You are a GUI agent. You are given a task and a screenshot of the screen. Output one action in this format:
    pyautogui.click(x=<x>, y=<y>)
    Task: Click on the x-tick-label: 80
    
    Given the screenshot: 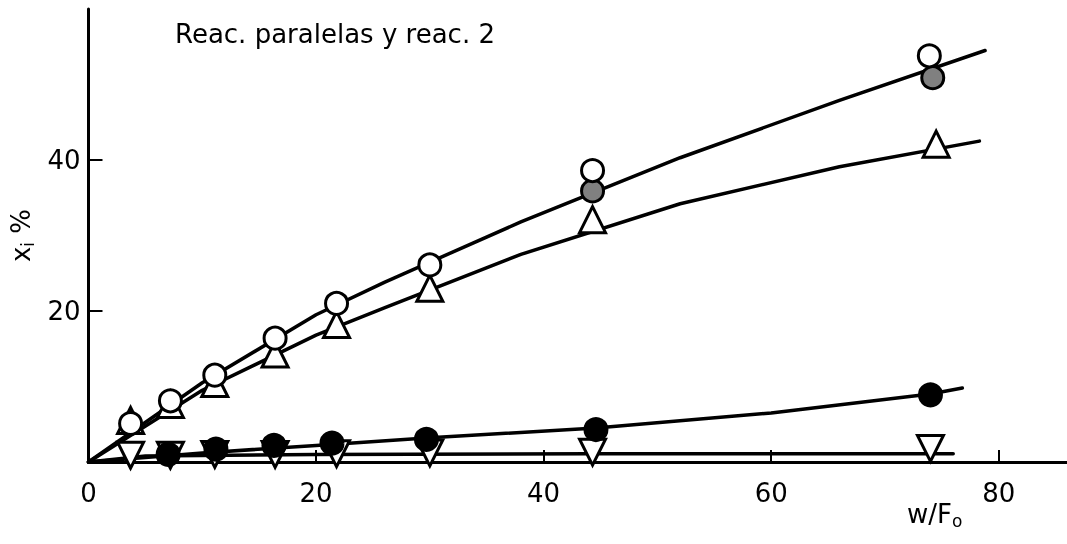 What is the action you would take?
    pyautogui.click(x=999, y=493)
    